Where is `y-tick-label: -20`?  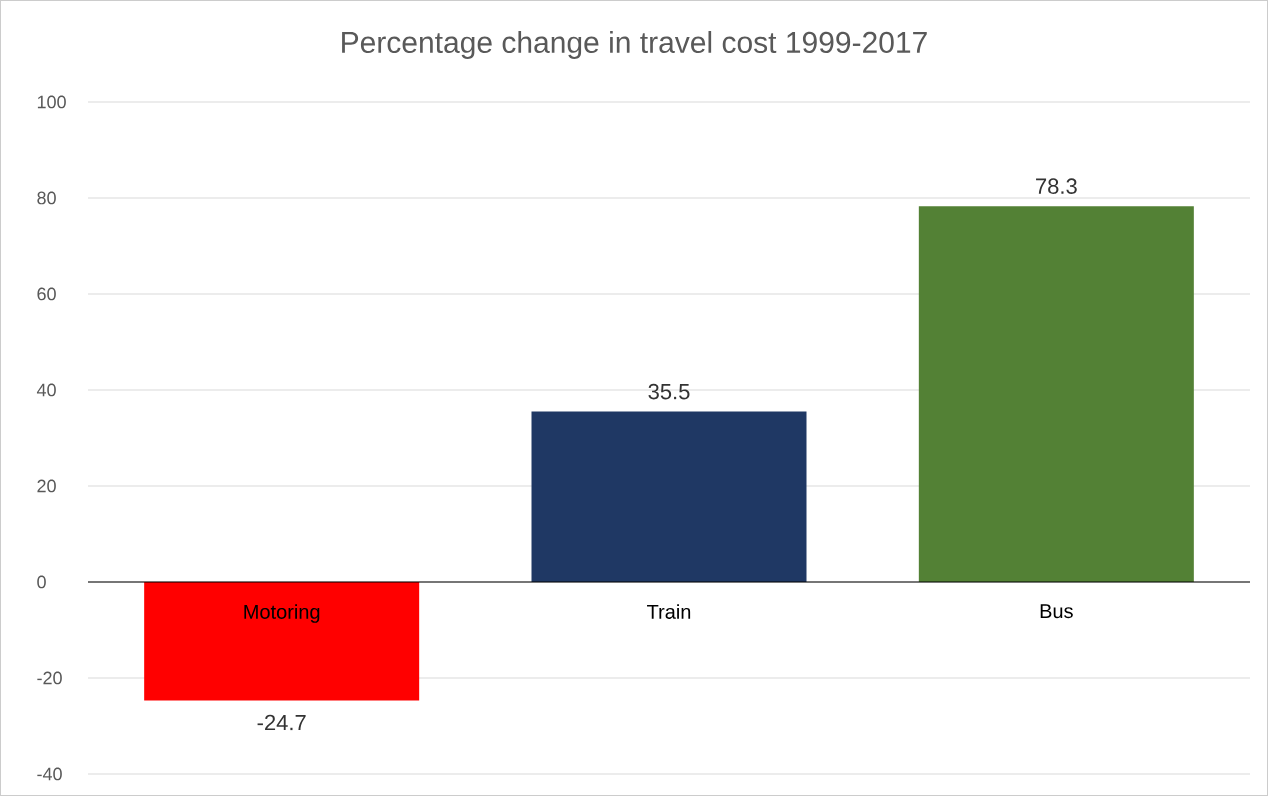 y-tick-label: -20 is located at coordinates (49, 678).